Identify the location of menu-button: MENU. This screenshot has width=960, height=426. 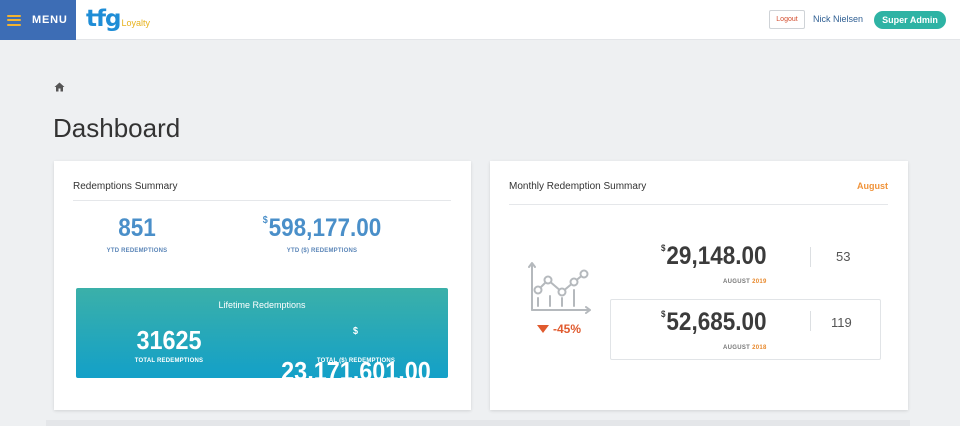
(38, 20).